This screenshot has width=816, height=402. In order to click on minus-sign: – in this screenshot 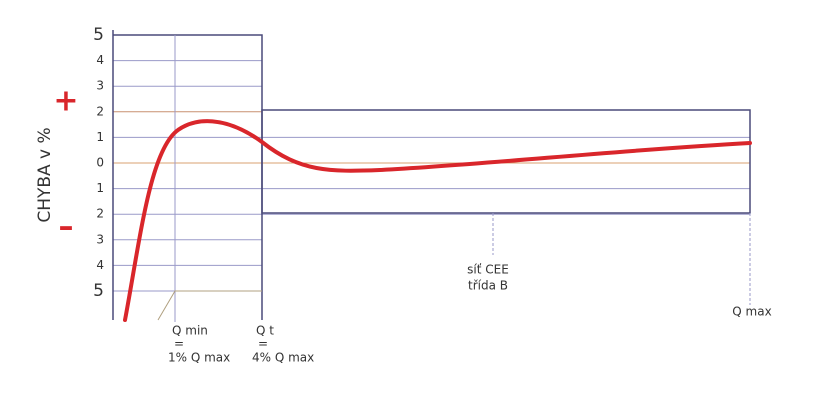, I will do `click(66, 227)`.